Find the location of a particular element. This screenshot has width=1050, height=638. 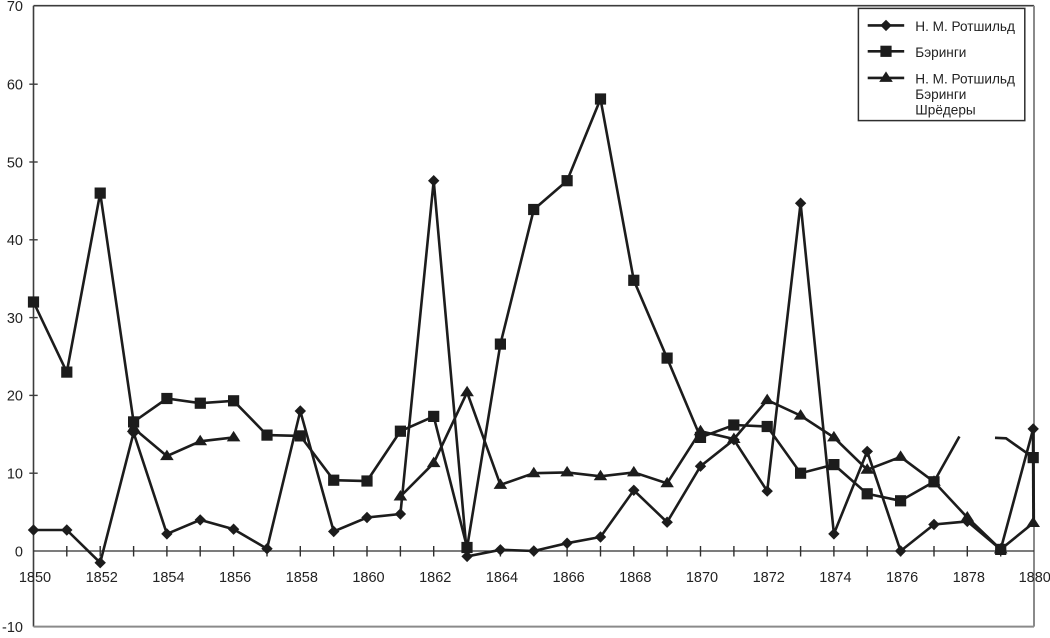

svg-text: 10 is located at coordinates (15, 475).